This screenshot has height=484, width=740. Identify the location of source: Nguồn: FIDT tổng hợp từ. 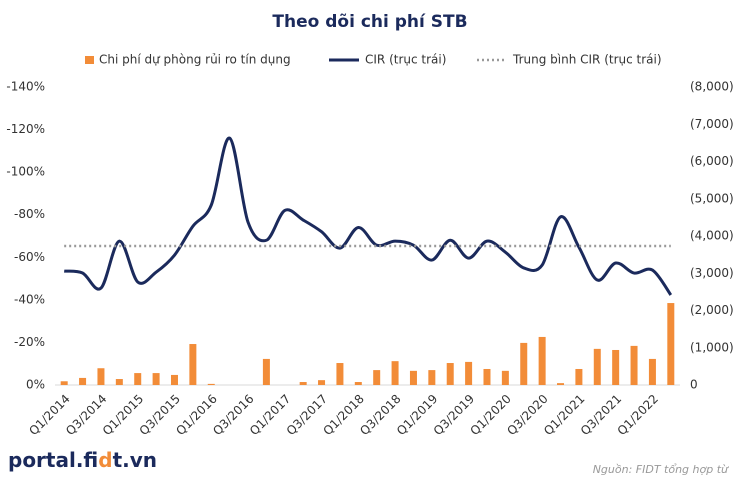
(661, 469).